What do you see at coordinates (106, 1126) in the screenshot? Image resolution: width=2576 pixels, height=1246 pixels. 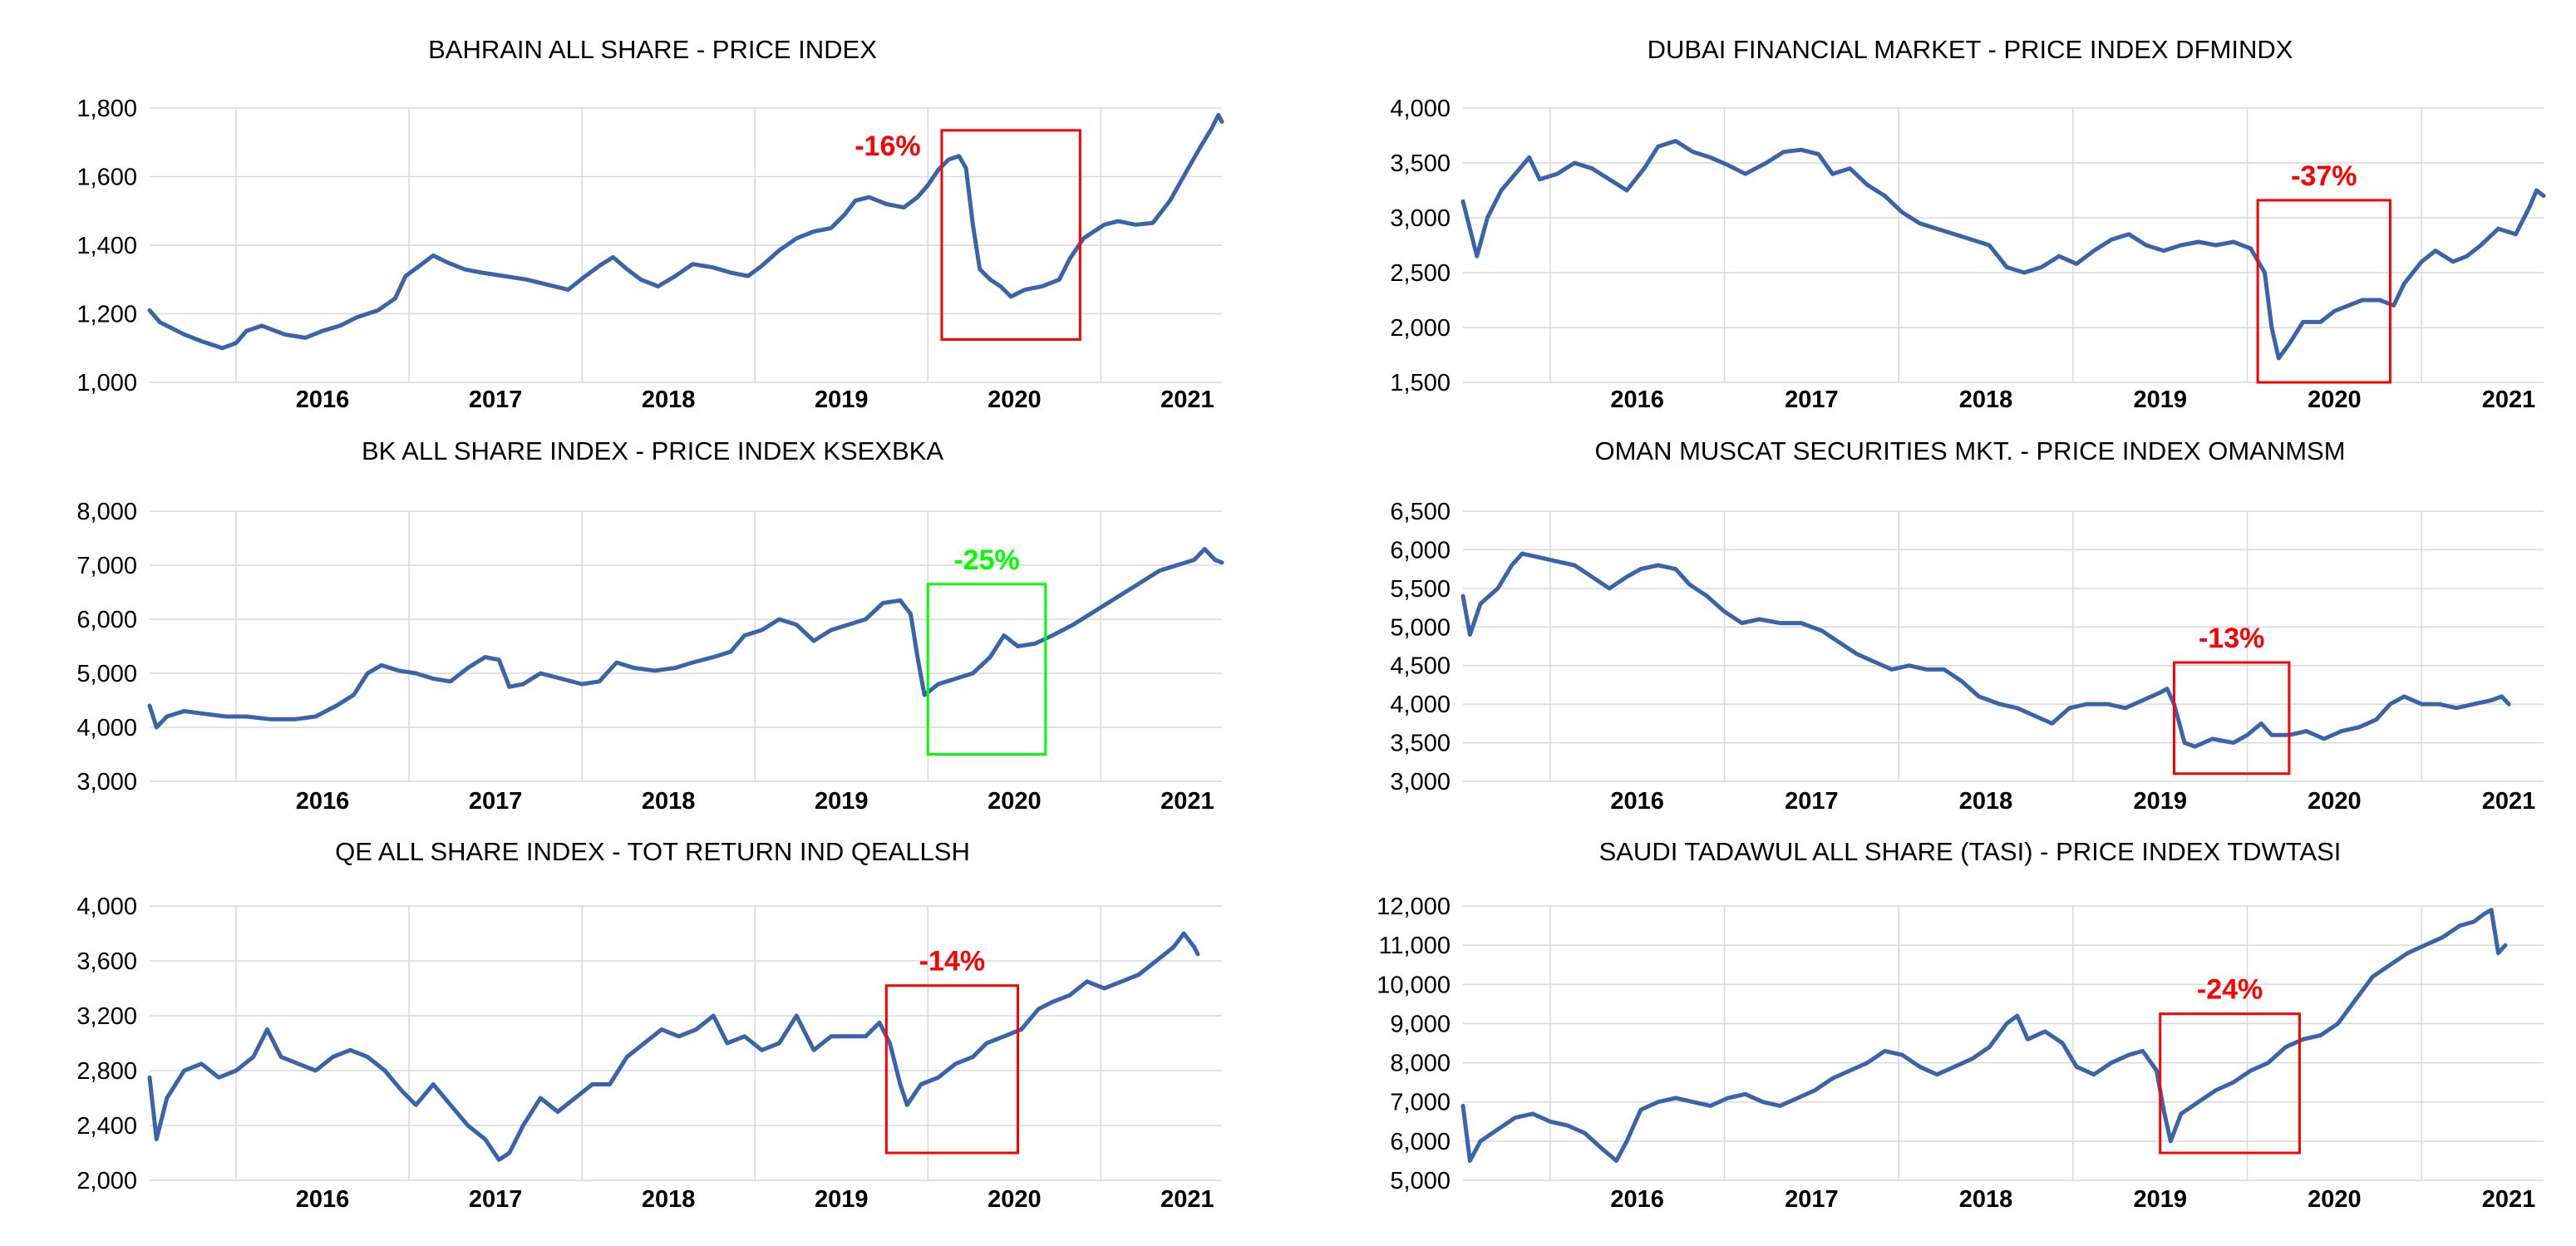 I see `y-tick-label: 2,400` at bounding box center [106, 1126].